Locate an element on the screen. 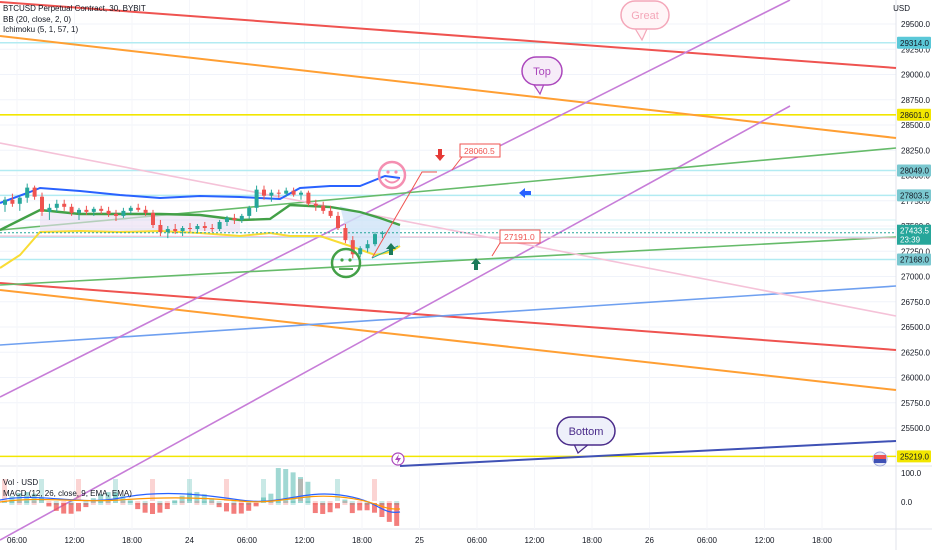 The height and width of the screenshot is (555, 932). arrow-left-icon is located at coordinates (525, 193).